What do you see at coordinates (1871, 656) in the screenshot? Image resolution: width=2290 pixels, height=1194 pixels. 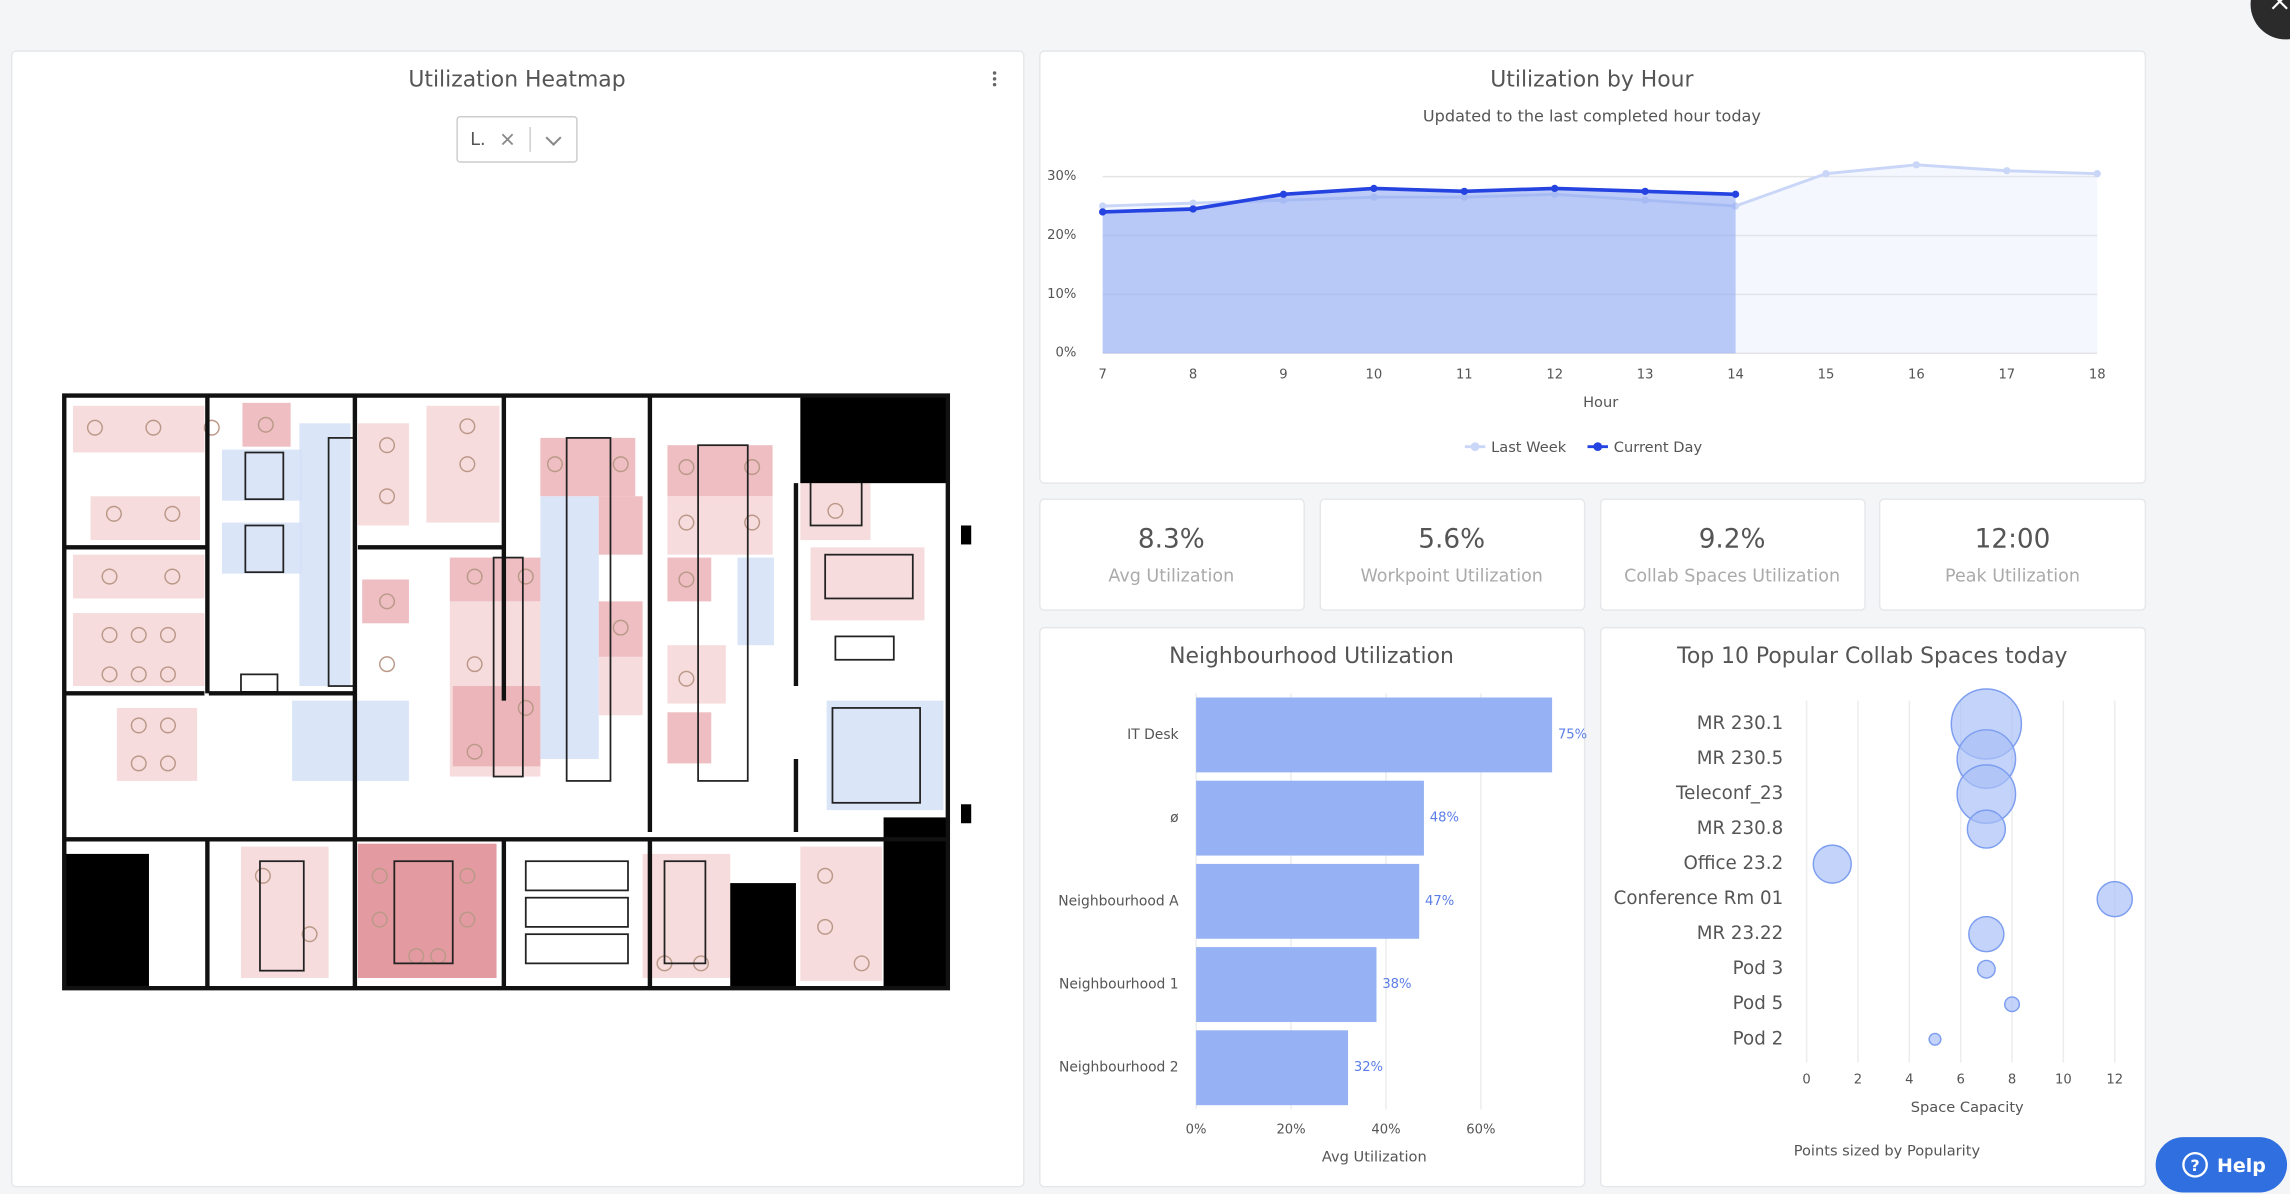 I see `chart-title: Top 10 Popular Collab Spaces today` at bounding box center [1871, 656].